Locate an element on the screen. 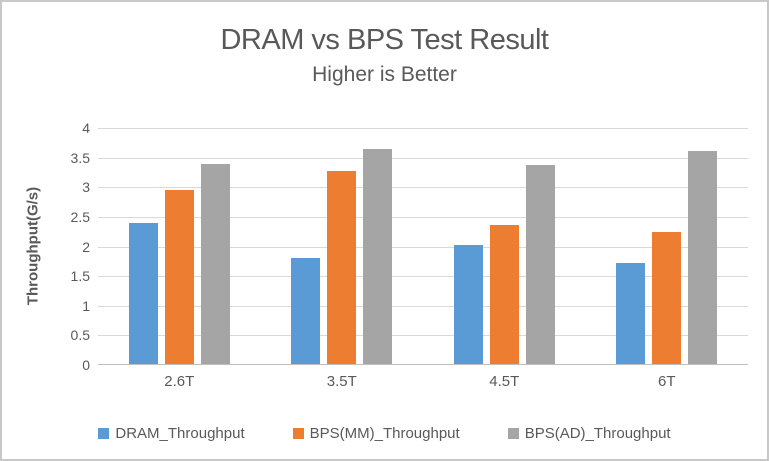 Image resolution: width=769 pixels, height=461 pixels. y-tick-label: 3.5 is located at coordinates (80, 157).